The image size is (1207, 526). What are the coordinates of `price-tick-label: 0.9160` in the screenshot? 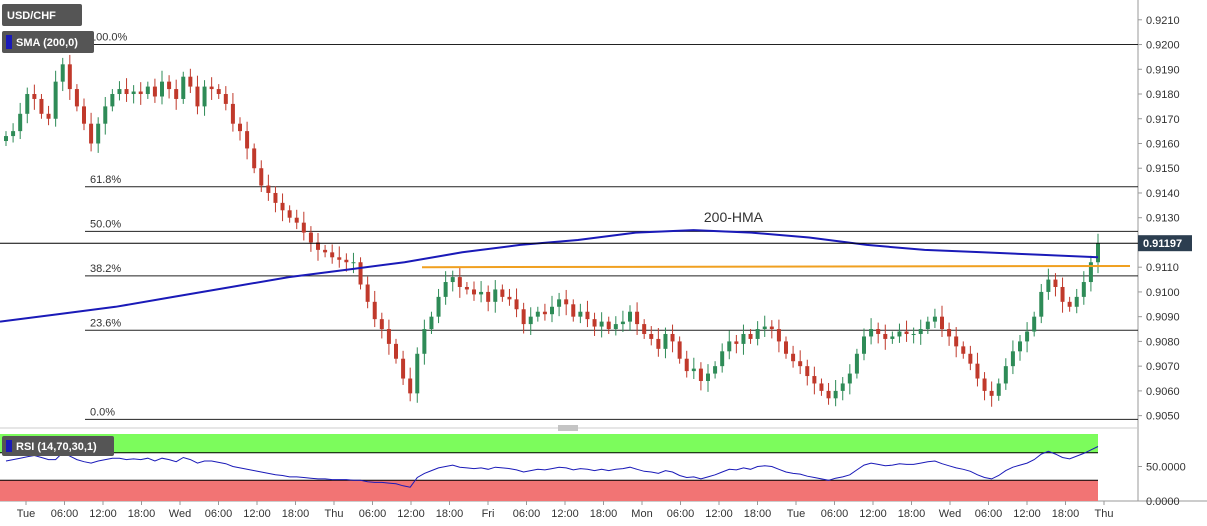 It's located at (1163, 144).